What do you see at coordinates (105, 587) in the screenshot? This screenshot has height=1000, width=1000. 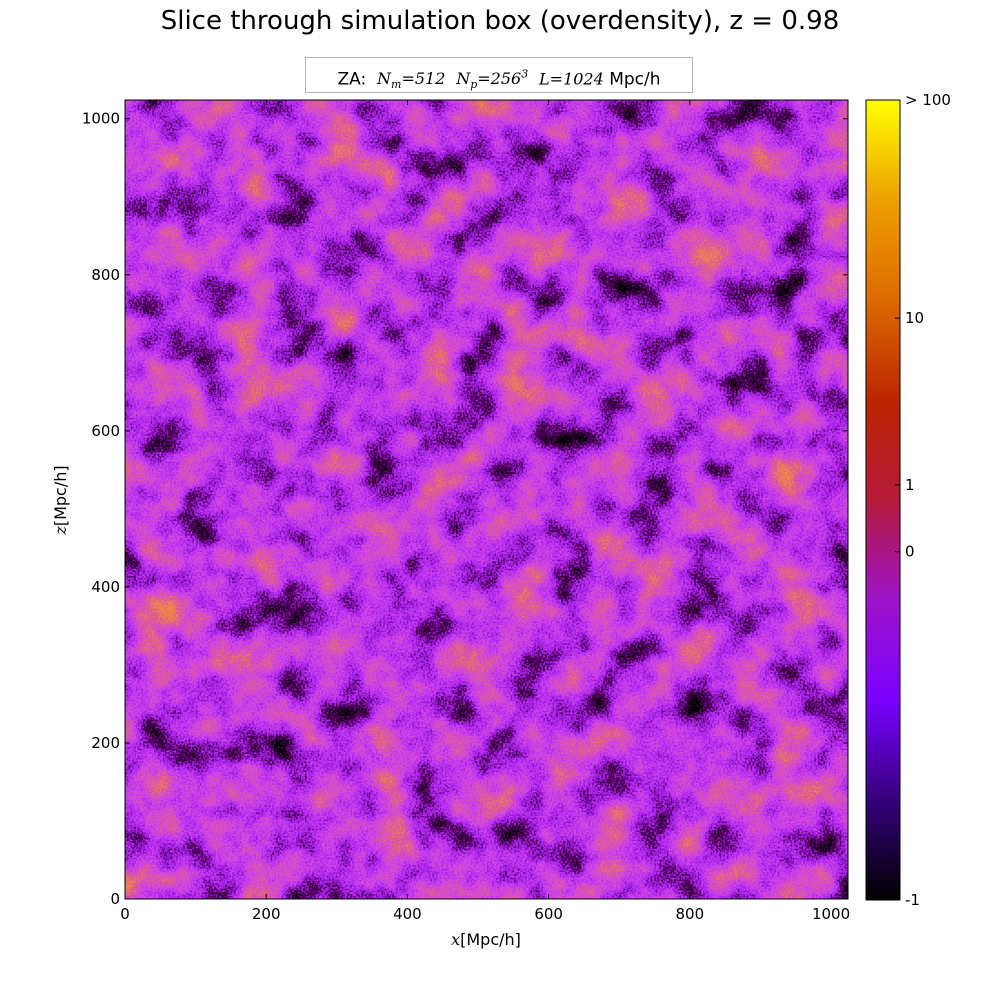 I see `y-tick-label: 400` at bounding box center [105, 587].